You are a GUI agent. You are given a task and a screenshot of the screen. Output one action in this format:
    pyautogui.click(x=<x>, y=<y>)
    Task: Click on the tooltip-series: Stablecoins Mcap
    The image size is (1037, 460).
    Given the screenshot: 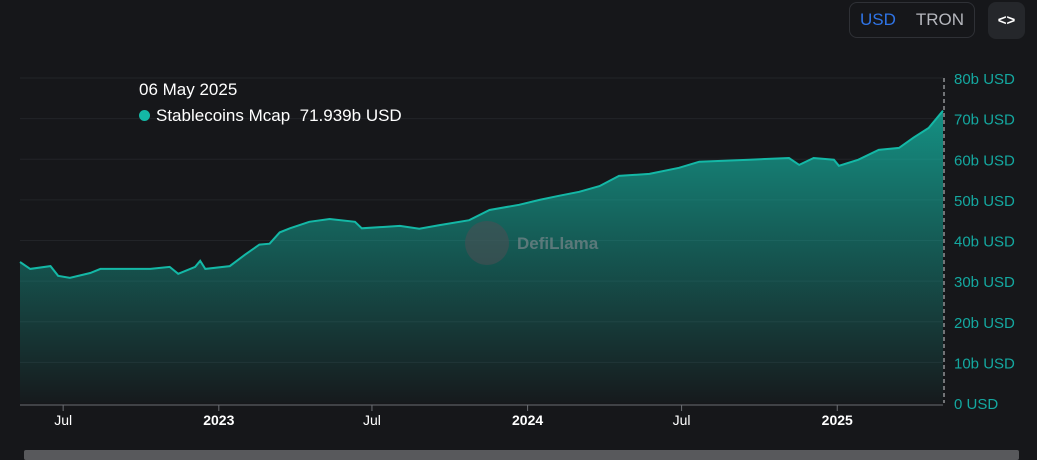 What is the action you would take?
    pyautogui.click(x=223, y=115)
    